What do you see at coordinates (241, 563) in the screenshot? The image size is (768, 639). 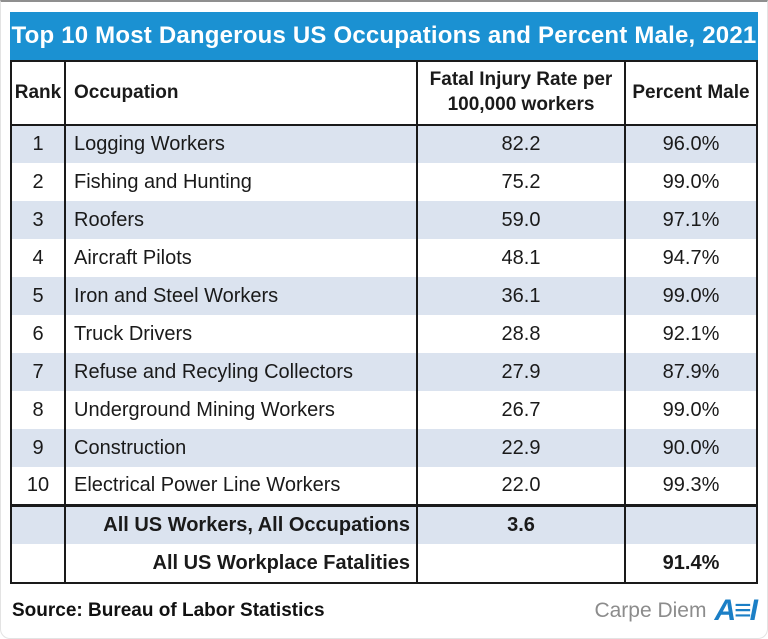 I see `cell-occupation: All US Workplace Fatalities` at bounding box center [241, 563].